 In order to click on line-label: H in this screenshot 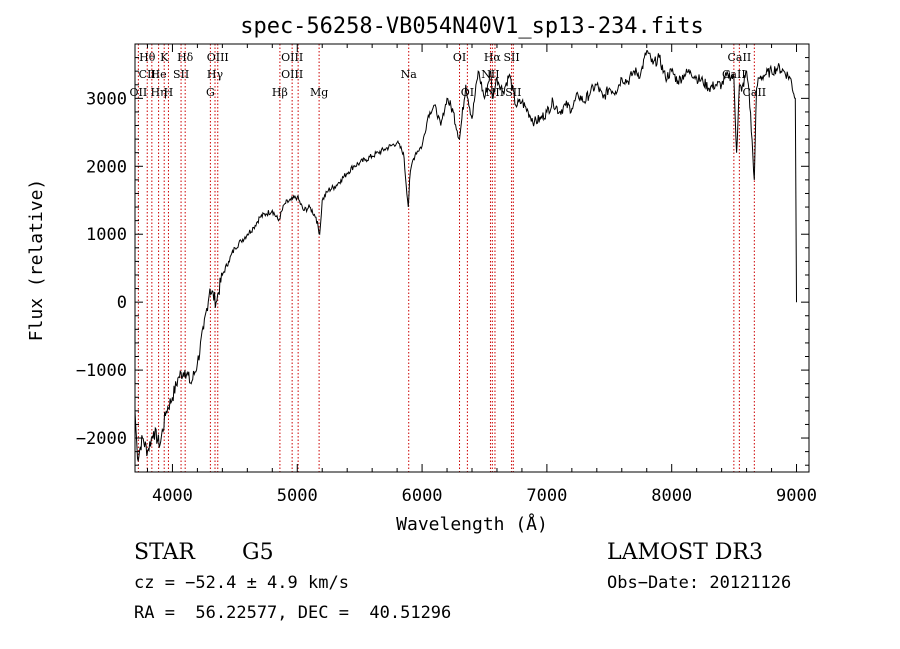, I will do `click(169, 92)`.